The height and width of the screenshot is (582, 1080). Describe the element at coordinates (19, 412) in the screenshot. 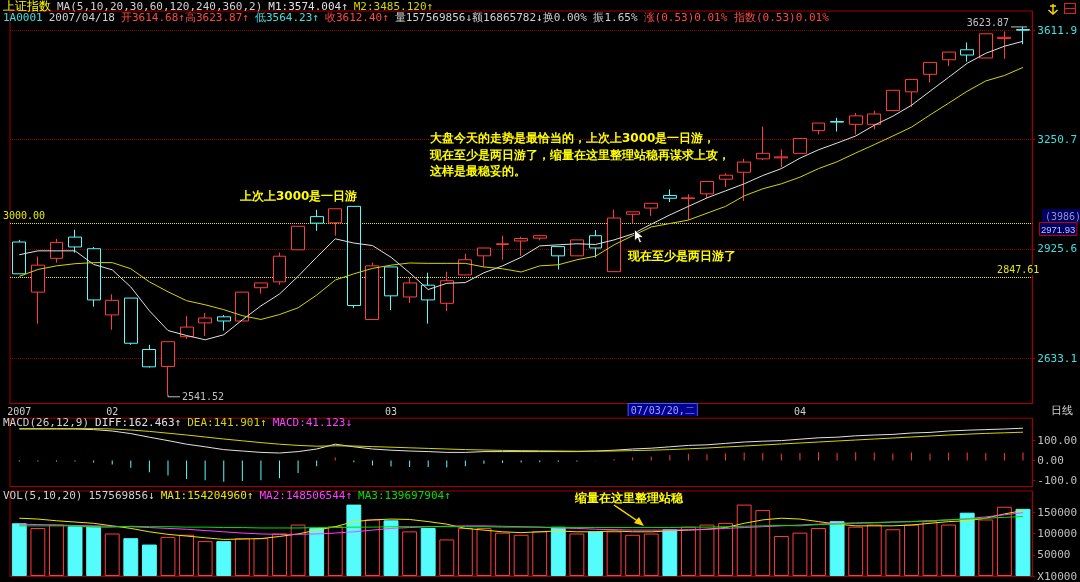

I see `x-tick-label: 2007` at that location.